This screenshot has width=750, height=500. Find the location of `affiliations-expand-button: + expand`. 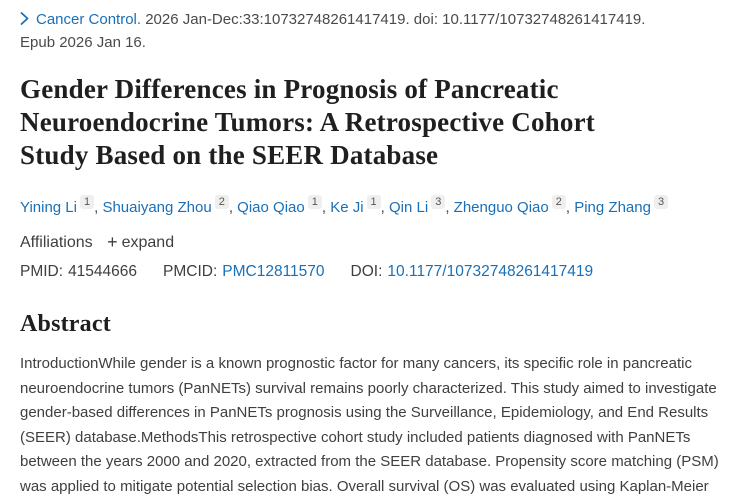

affiliations-expand-button: + expand is located at coordinates (141, 242).